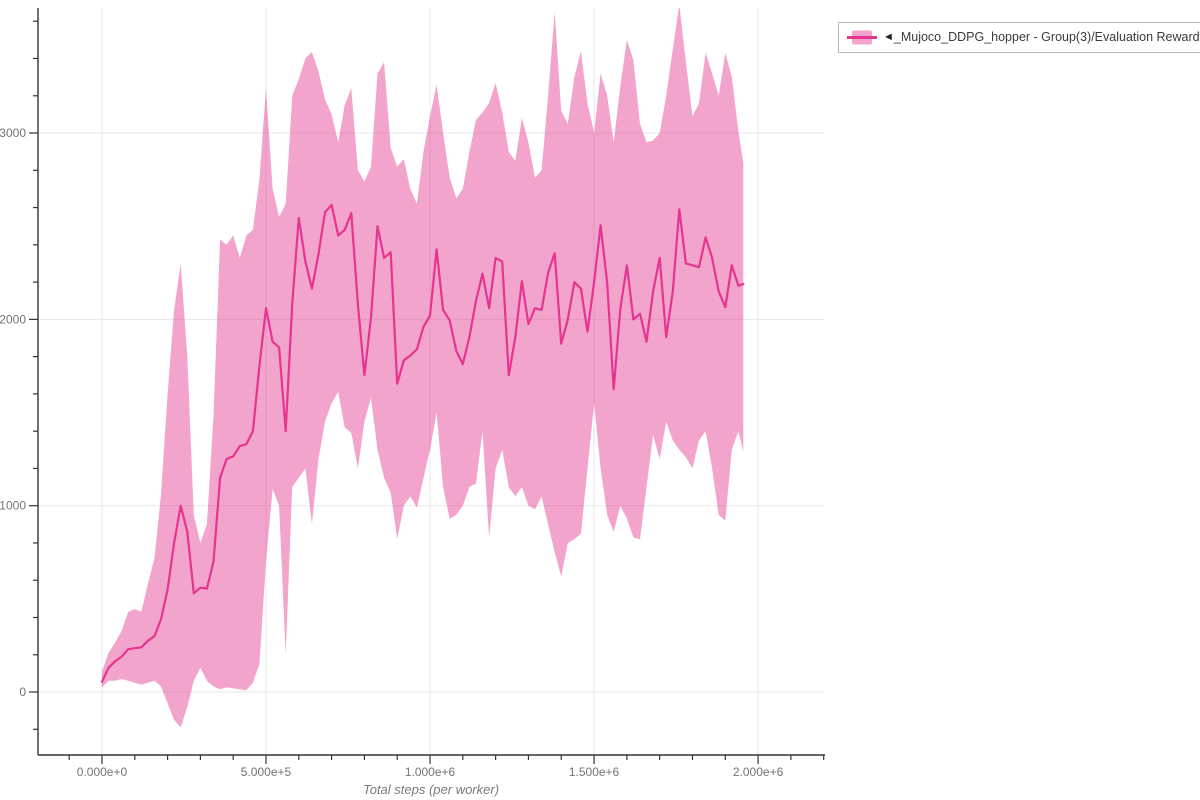  I want to click on x-axis-title: Total steps (per worker), so click(431, 789).